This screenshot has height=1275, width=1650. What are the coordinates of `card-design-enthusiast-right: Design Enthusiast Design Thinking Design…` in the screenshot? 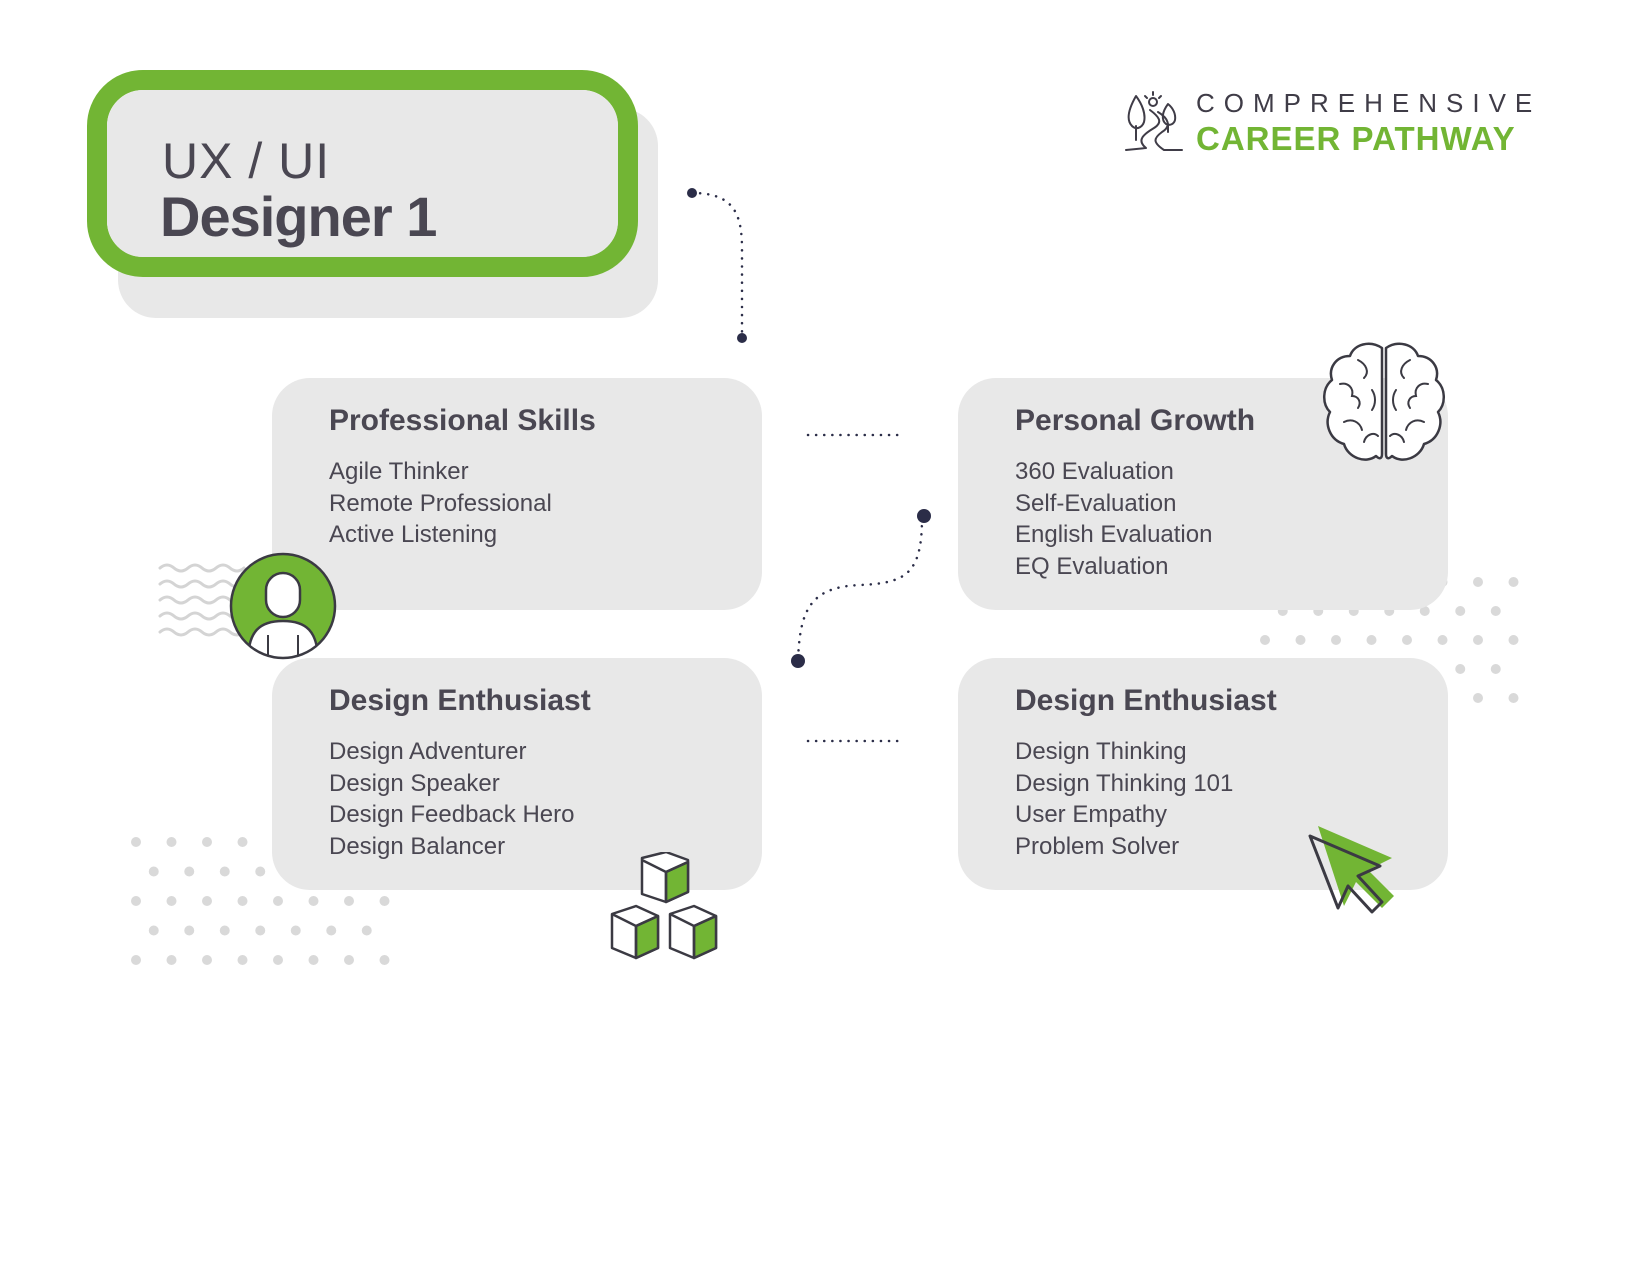 It's located at (1203, 774).